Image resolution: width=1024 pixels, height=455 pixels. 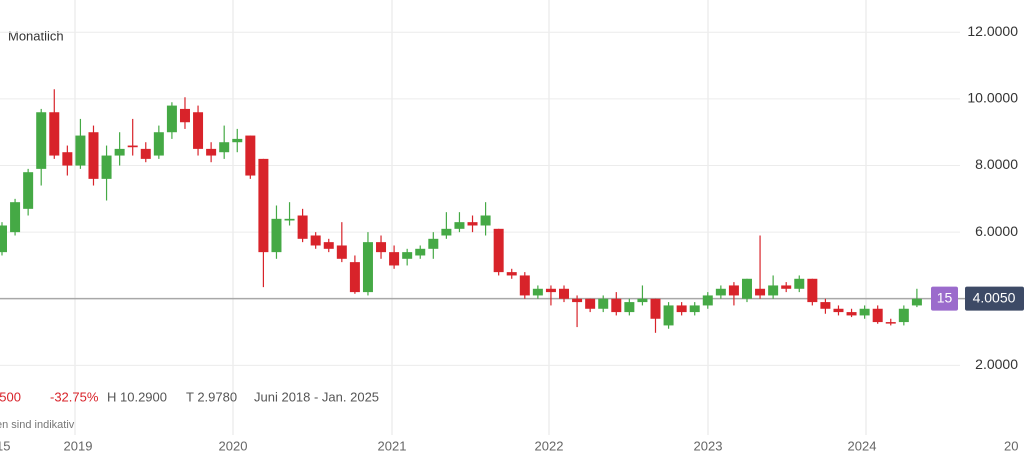 I want to click on x-tick-label: 2019, so click(x=78, y=445).